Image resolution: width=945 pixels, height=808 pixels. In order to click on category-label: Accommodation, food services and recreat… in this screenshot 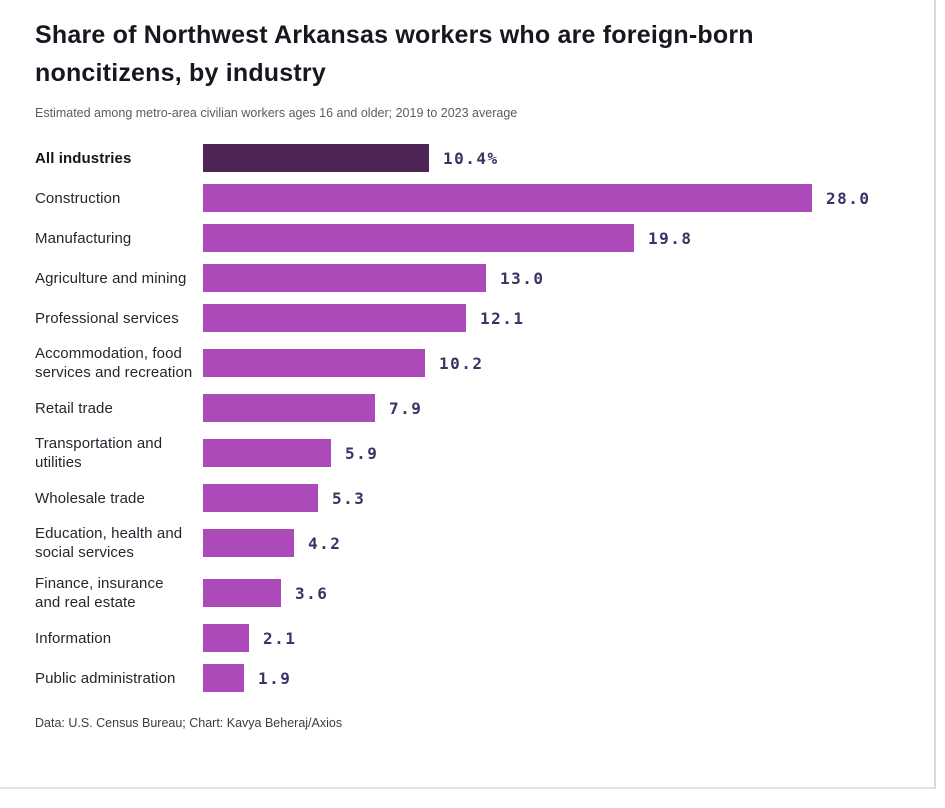, I will do `click(114, 363)`.